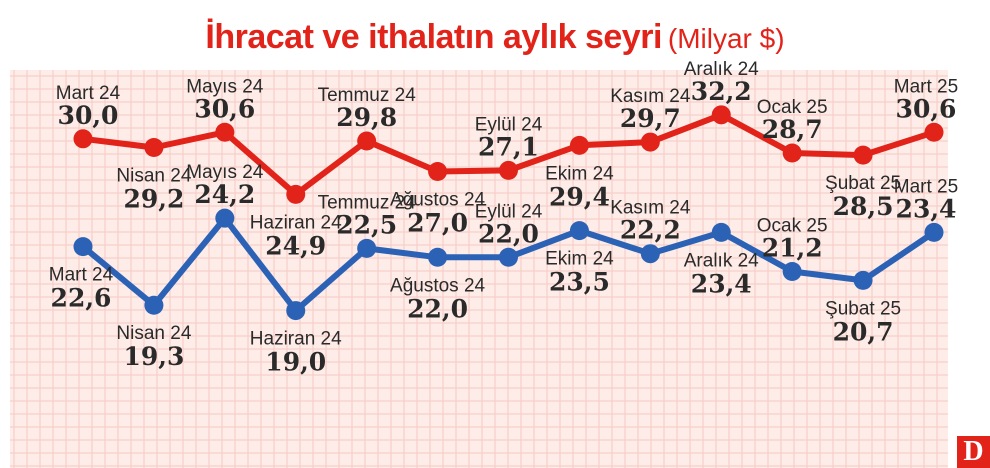 The width and height of the screenshot is (990, 468). I want to click on data-label: 29,8, so click(366, 117).